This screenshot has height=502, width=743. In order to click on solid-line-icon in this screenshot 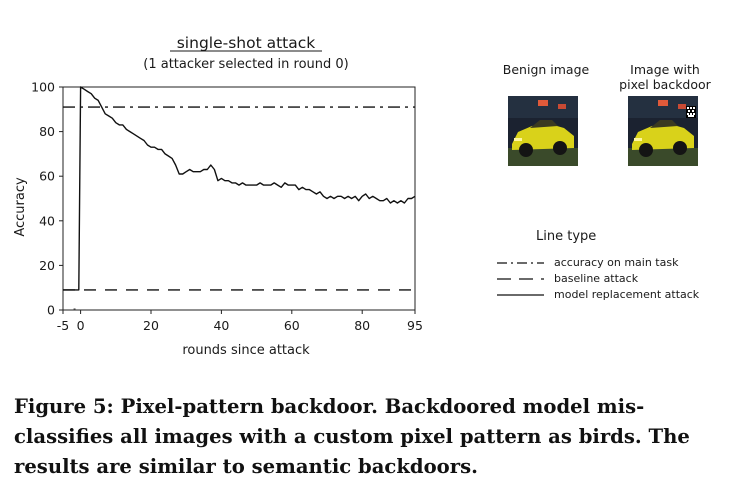, I will do `click(520, 295)`.